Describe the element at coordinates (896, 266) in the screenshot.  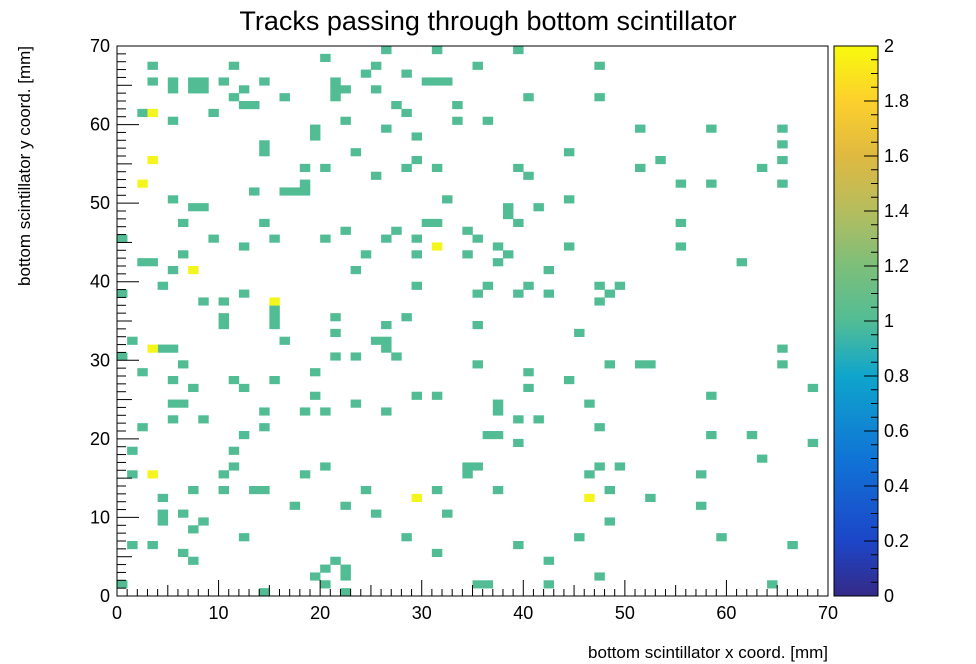
I see `colorbar-tick-label: 1.2` at that location.